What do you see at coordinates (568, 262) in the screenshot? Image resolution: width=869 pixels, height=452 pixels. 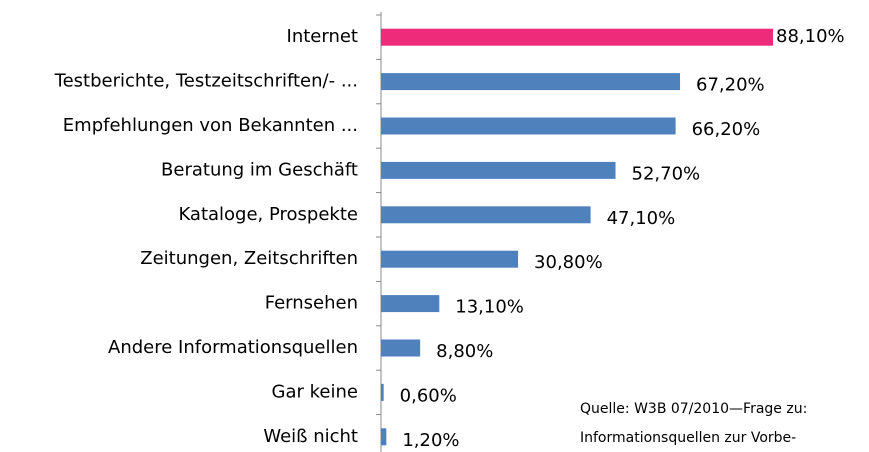 I see `value-label: 30,80%` at bounding box center [568, 262].